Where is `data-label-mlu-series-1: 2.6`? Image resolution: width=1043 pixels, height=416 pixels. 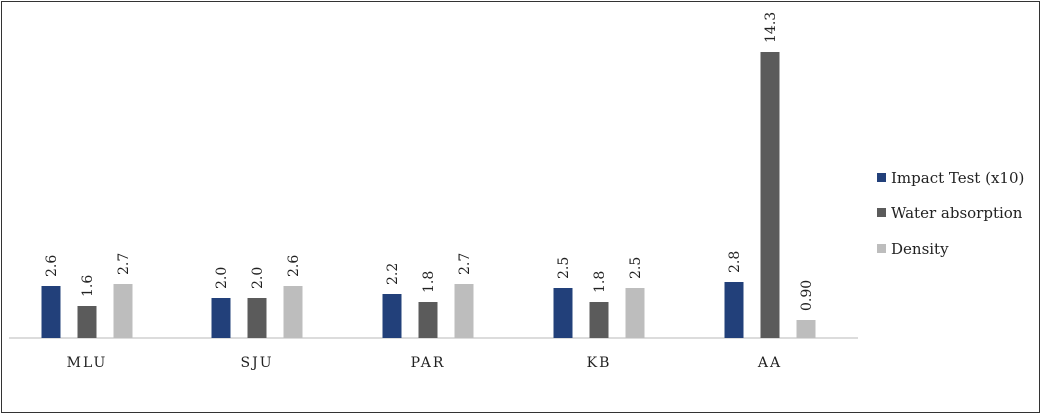 data-label-mlu-series-1: 2.6 is located at coordinates (52, 266).